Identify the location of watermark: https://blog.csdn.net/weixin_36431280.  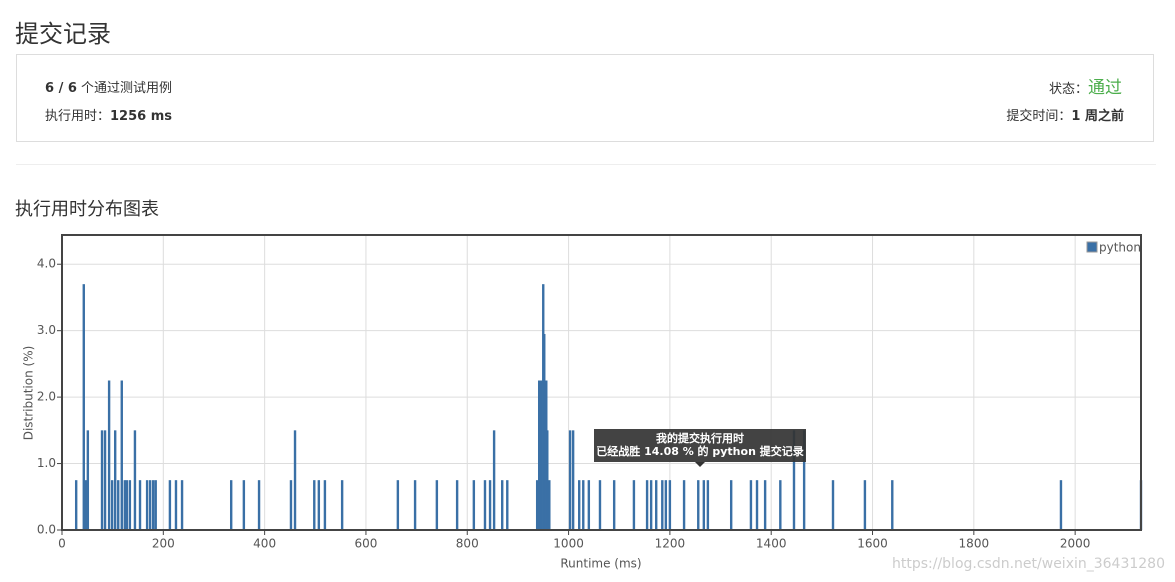
(1028, 564).